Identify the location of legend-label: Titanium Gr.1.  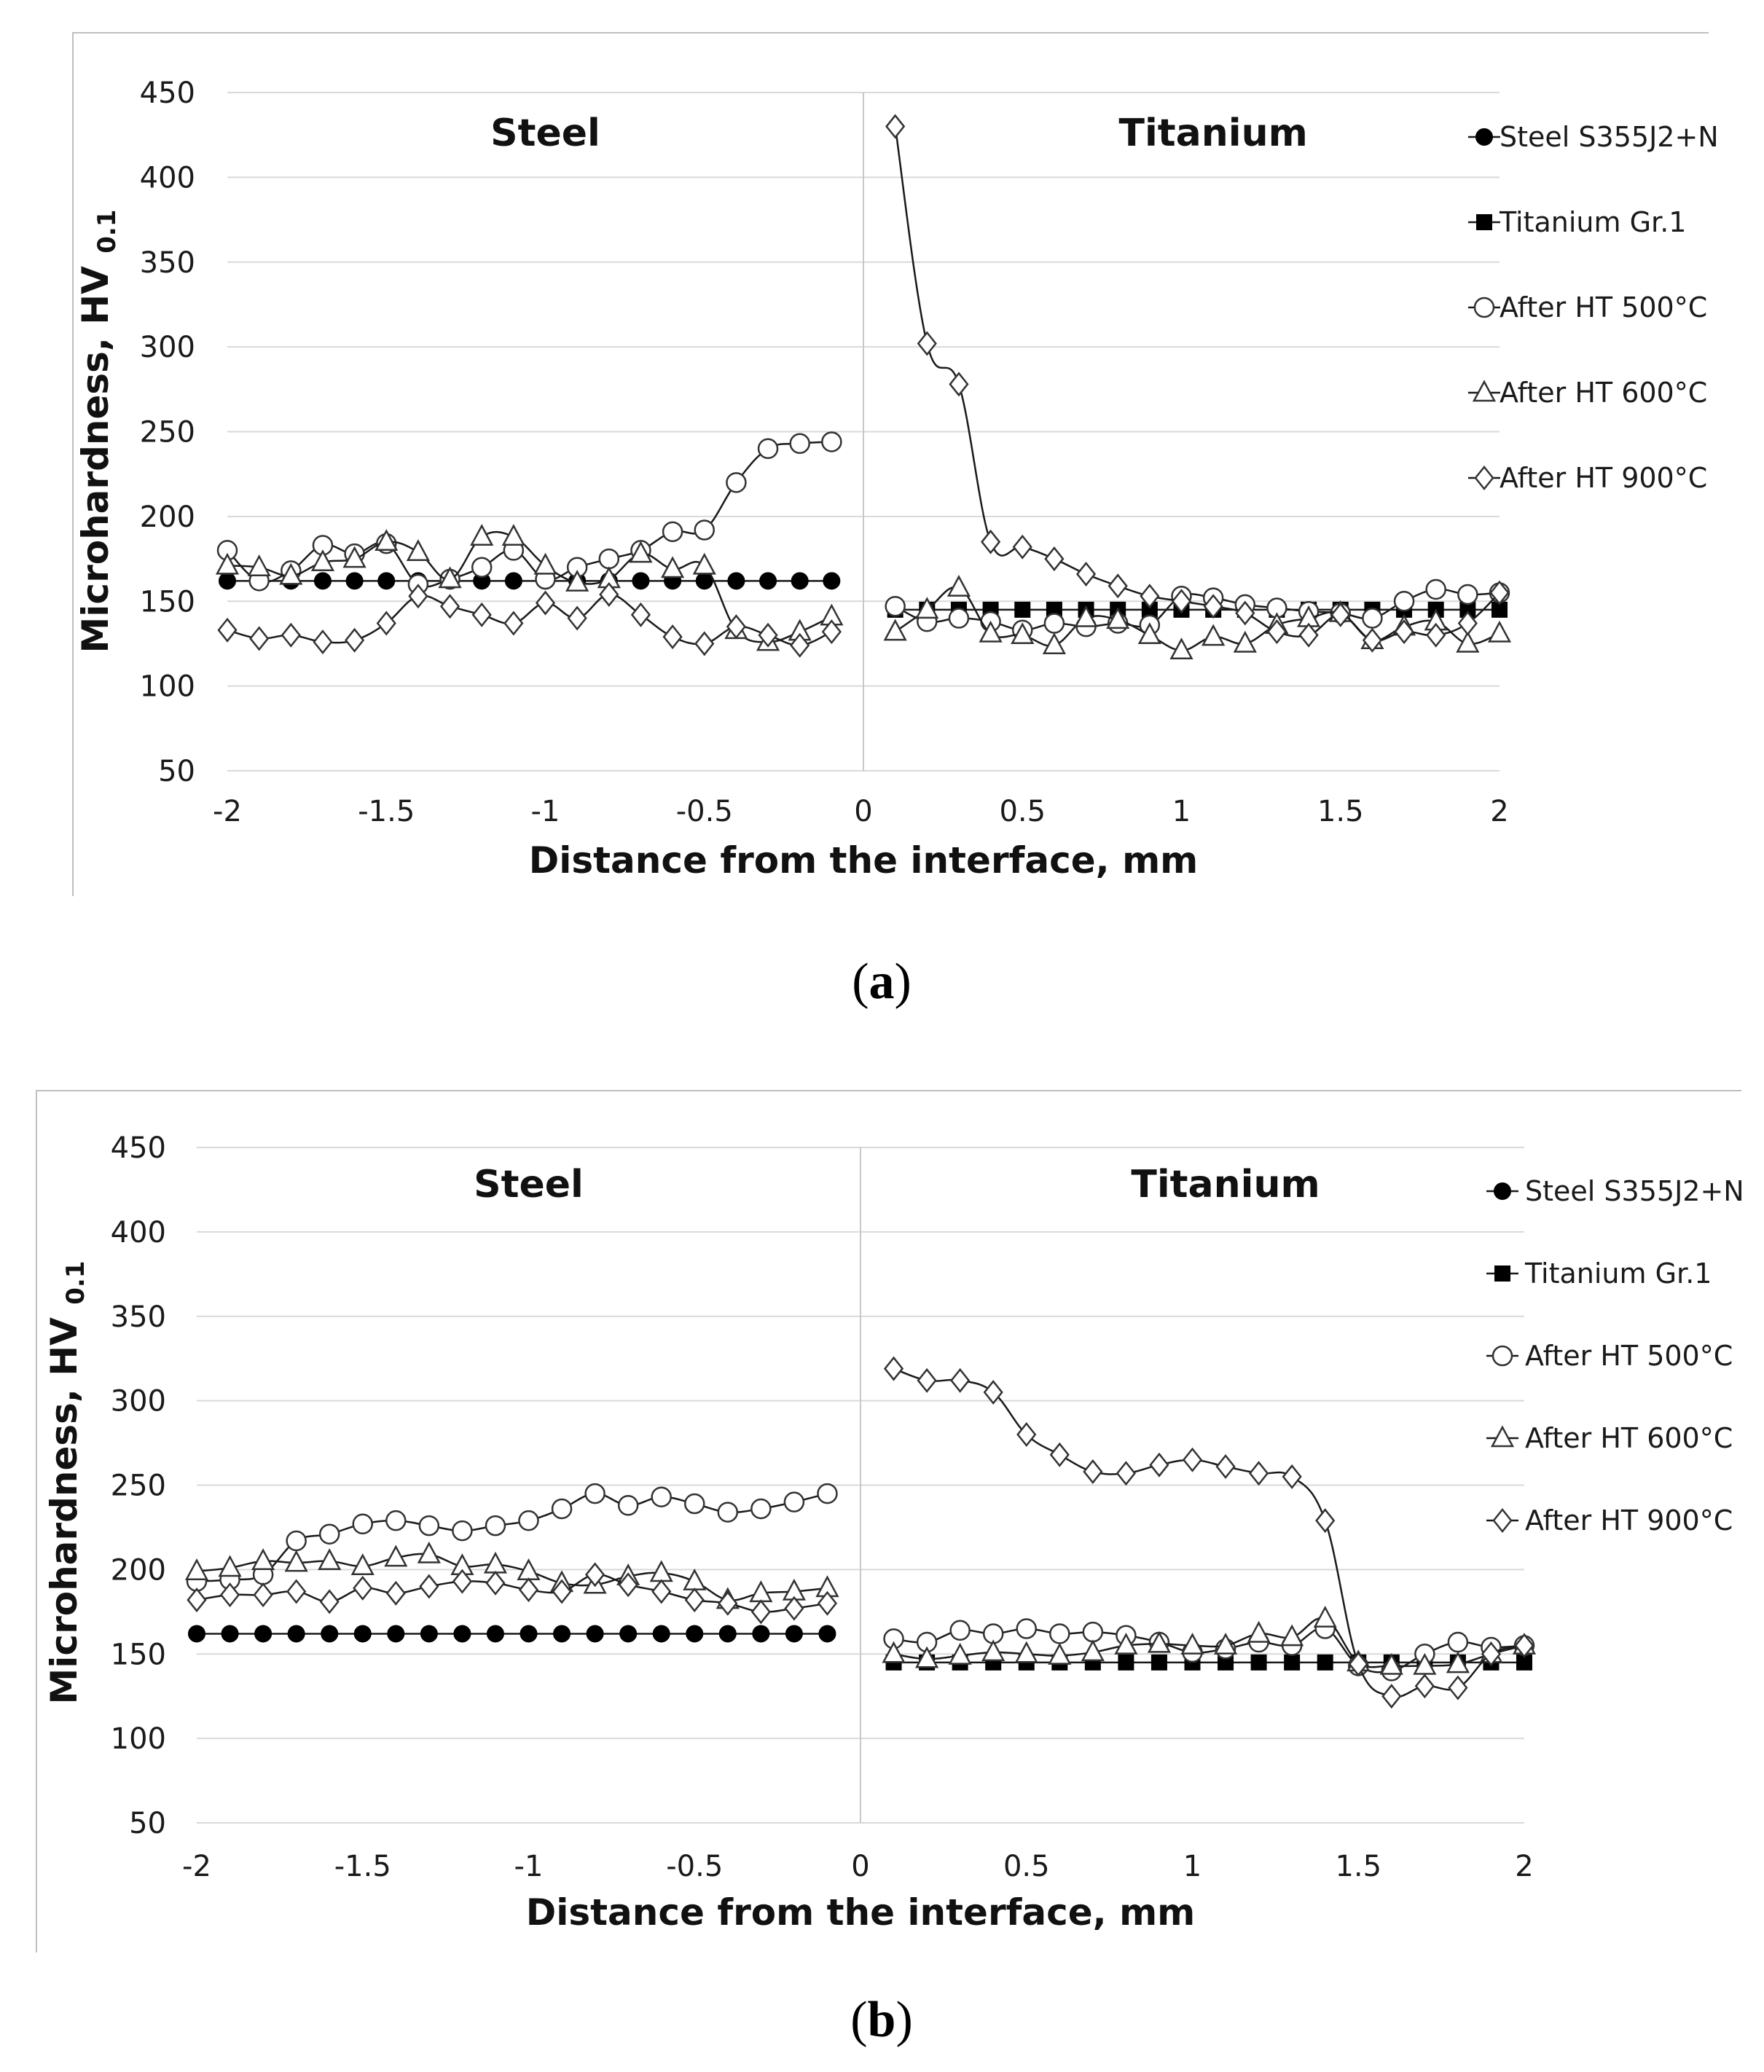
(1618, 1274).